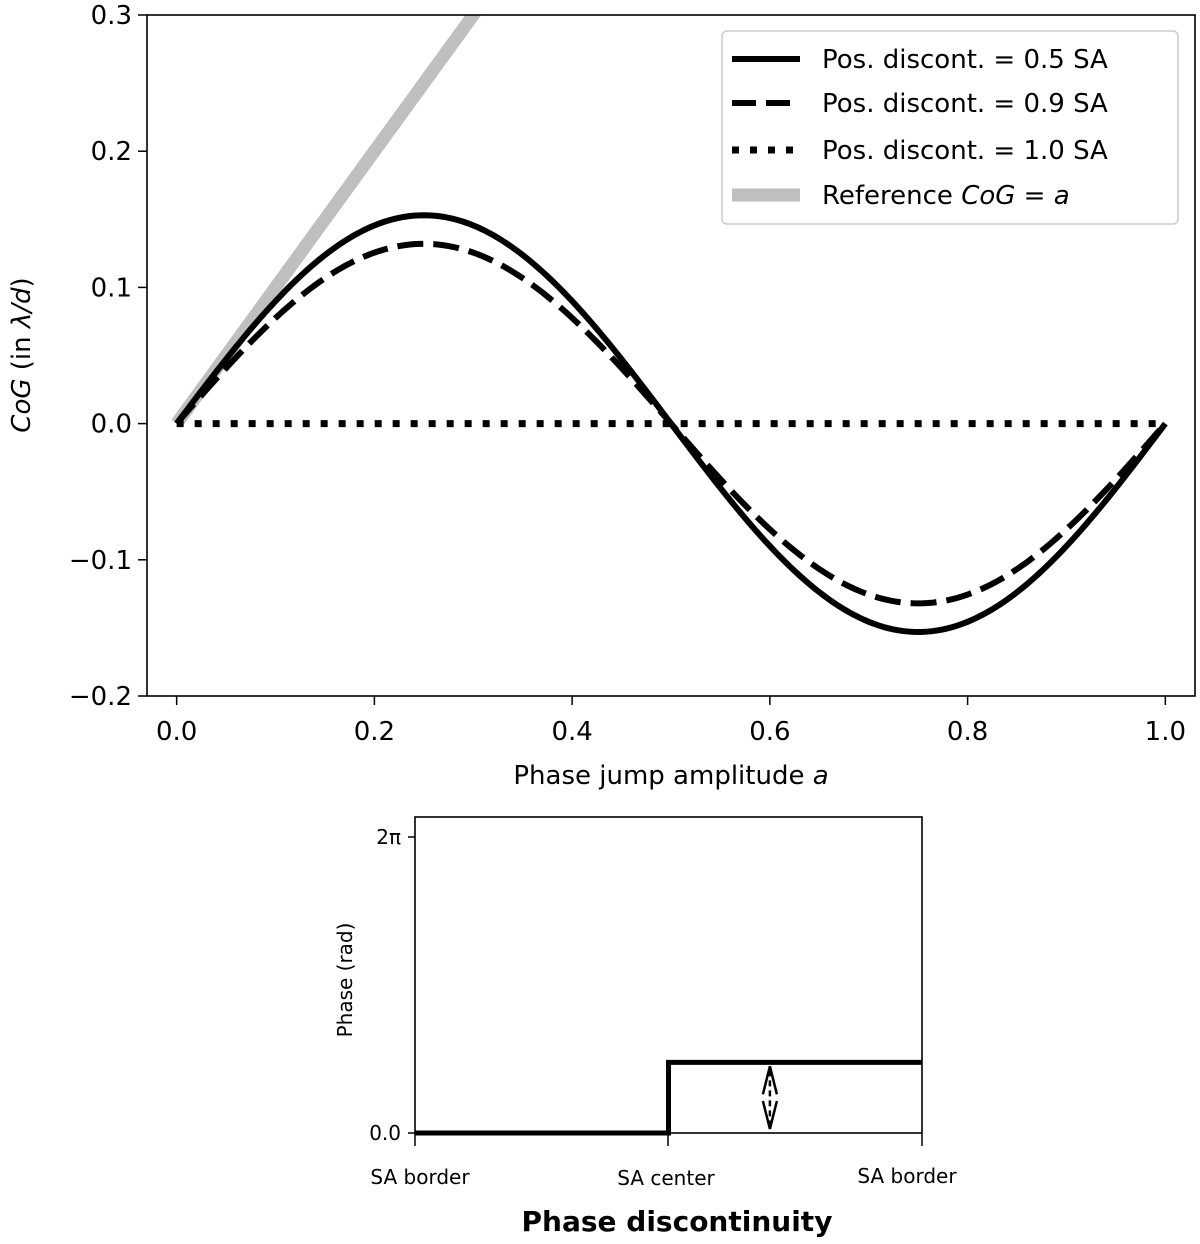  I want to click on legend-frame, so click(950, 127).